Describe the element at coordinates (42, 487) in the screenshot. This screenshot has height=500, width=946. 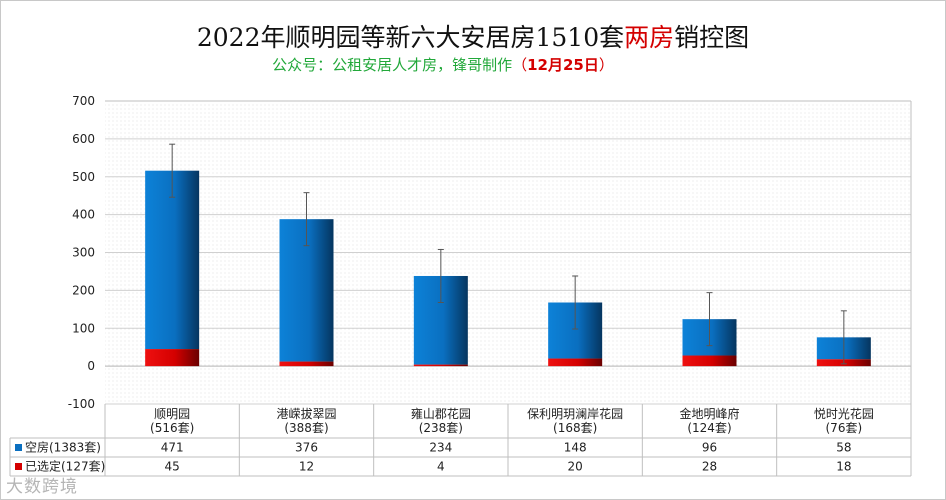
I see `watermark: 大数跨境` at that location.